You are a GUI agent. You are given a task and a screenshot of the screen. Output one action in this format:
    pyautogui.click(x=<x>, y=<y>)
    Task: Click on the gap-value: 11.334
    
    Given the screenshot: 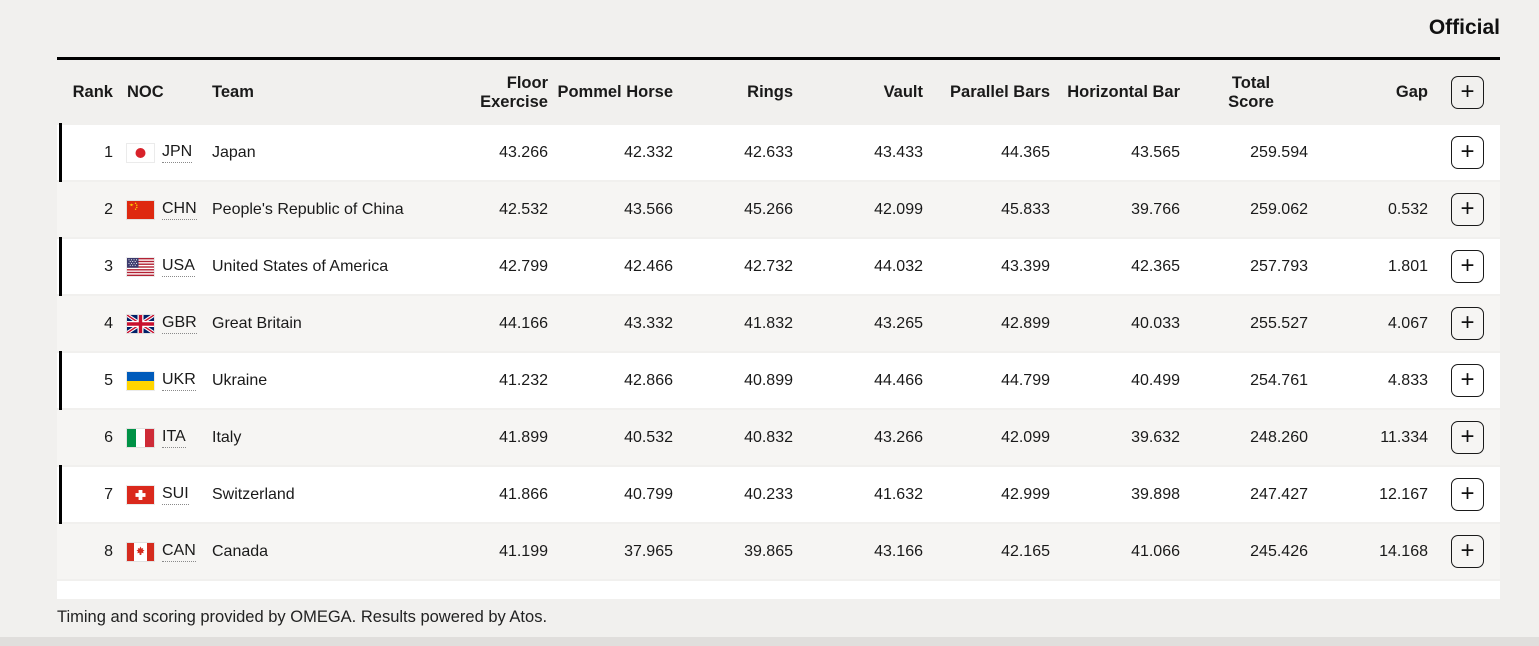 What is the action you would take?
    pyautogui.click(x=1404, y=437)
    